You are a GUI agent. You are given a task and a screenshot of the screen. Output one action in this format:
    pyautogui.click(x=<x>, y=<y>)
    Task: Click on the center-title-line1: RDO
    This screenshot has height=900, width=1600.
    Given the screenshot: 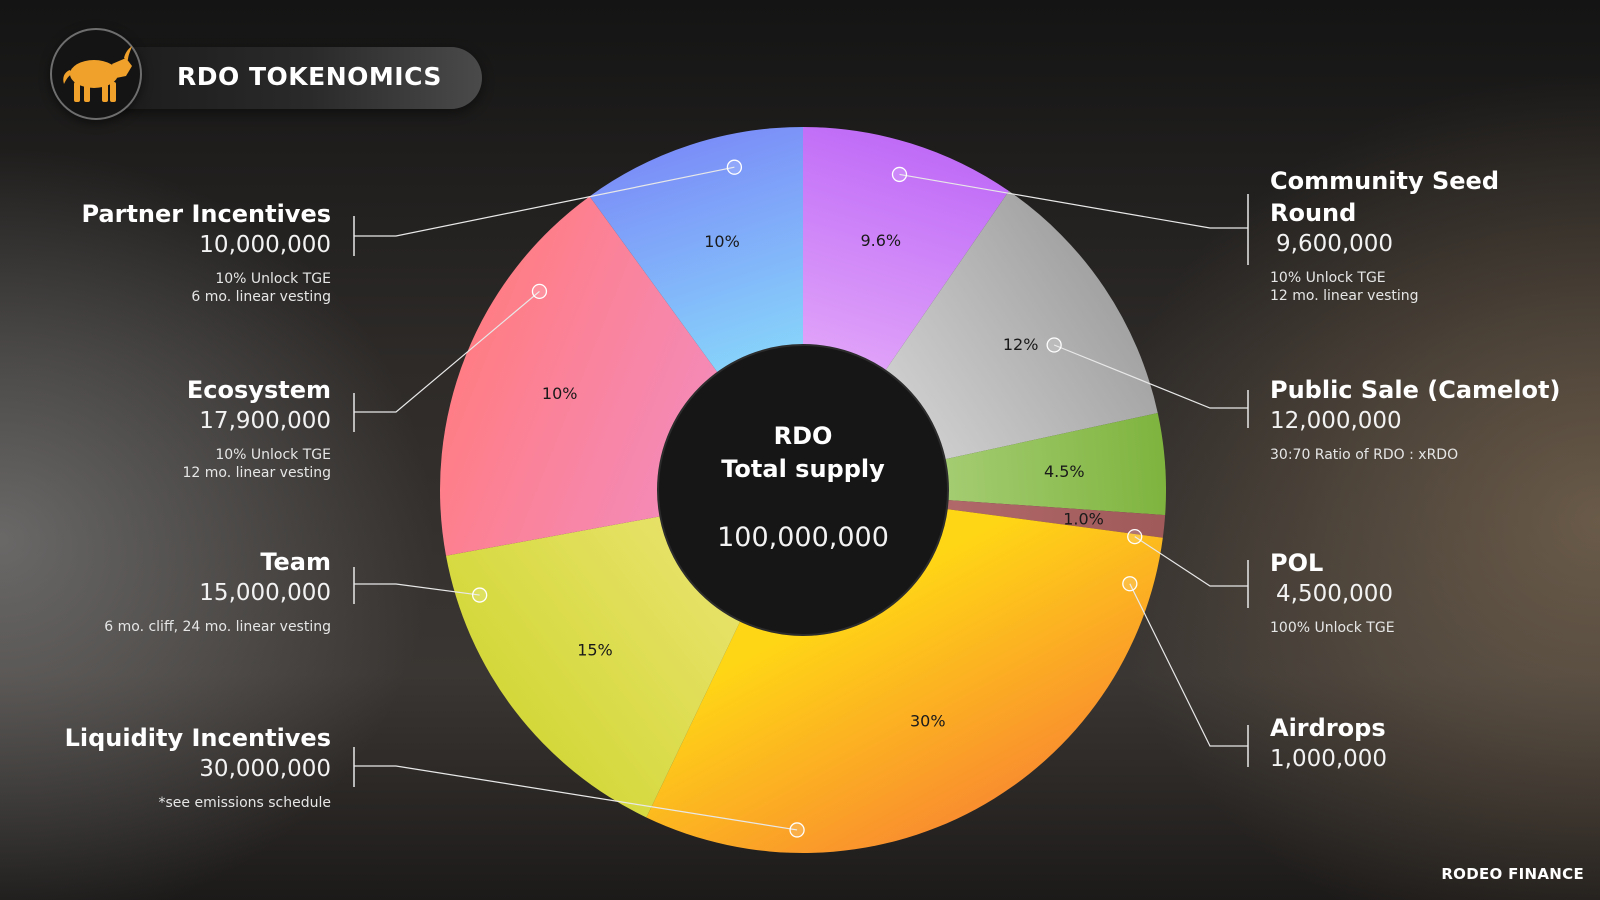 What is the action you would take?
    pyautogui.click(x=803, y=436)
    